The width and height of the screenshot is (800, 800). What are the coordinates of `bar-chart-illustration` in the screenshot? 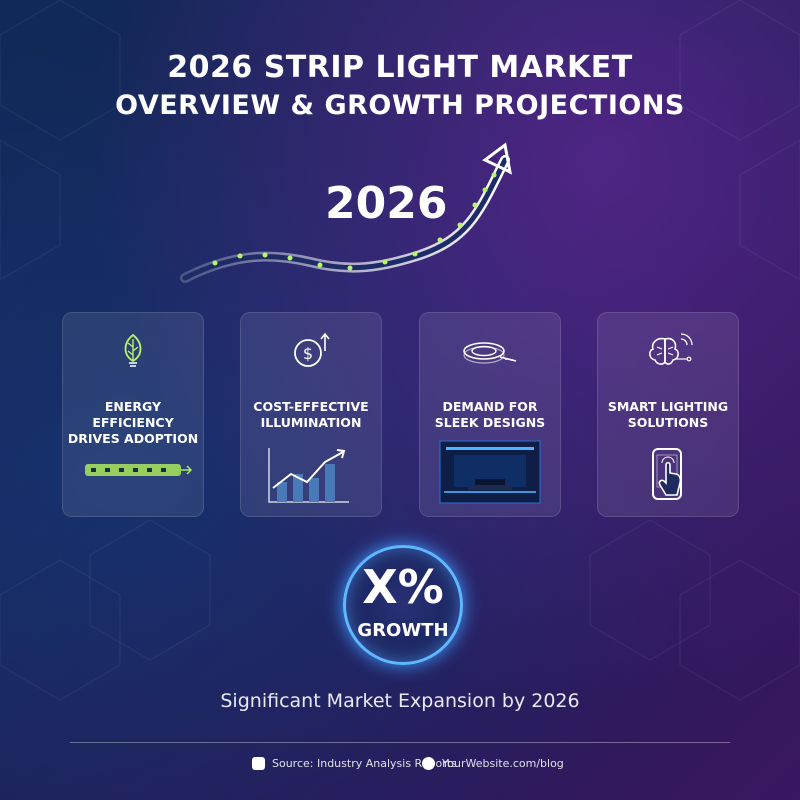 It's located at (308, 475).